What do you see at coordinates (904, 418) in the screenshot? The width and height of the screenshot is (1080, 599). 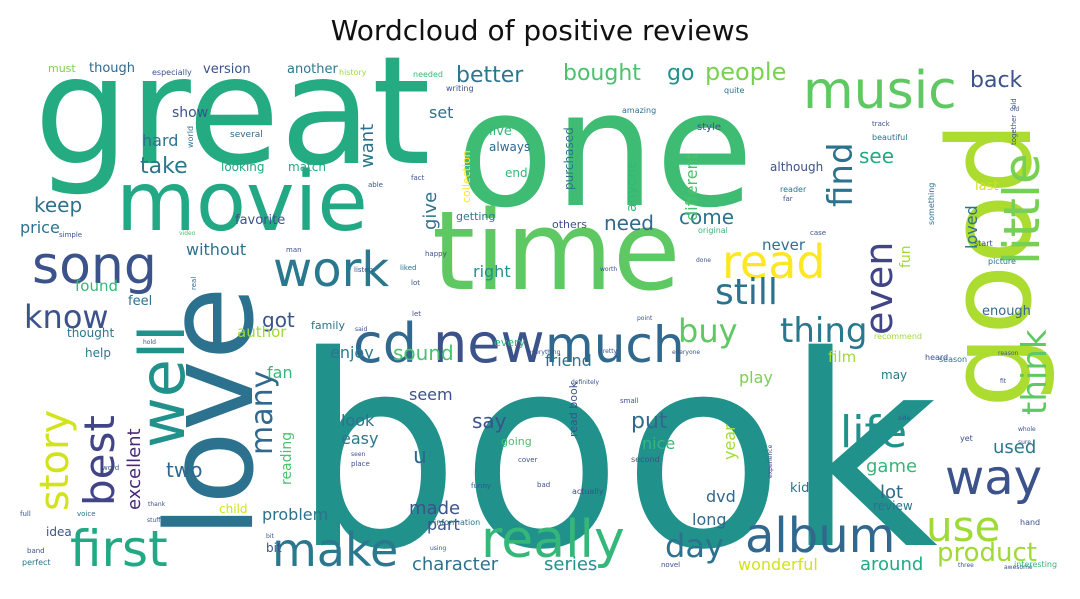 I see `word-side: side` at bounding box center [904, 418].